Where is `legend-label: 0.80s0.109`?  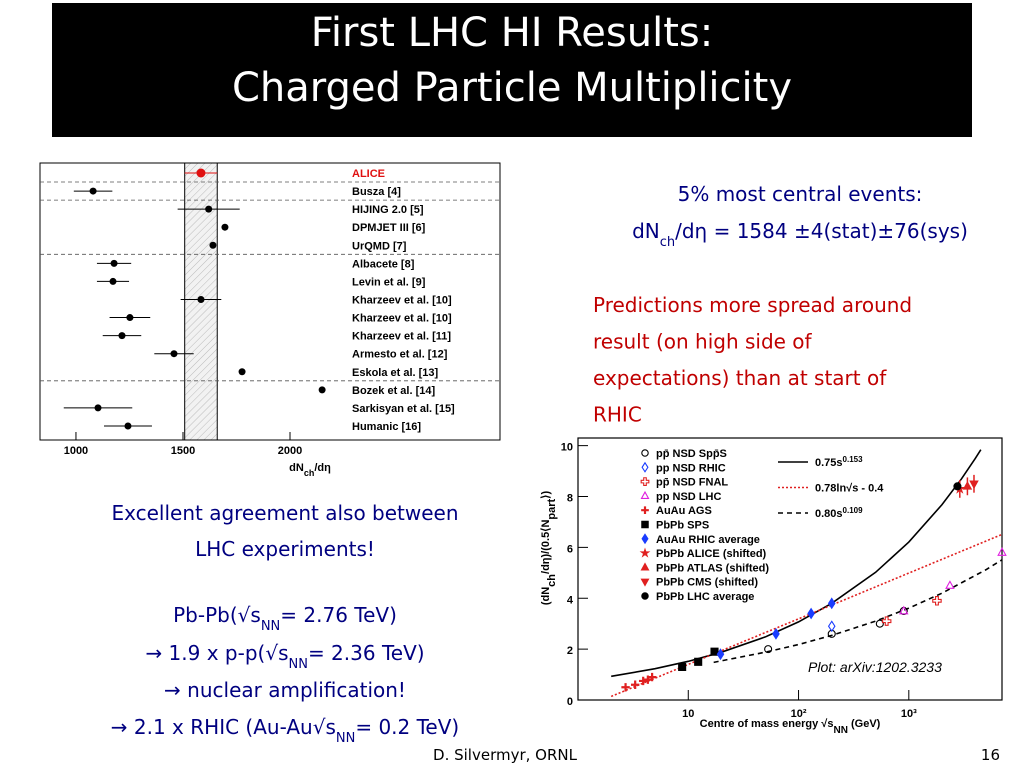
legend-label: 0.80s0.109 is located at coordinates (839, 513).